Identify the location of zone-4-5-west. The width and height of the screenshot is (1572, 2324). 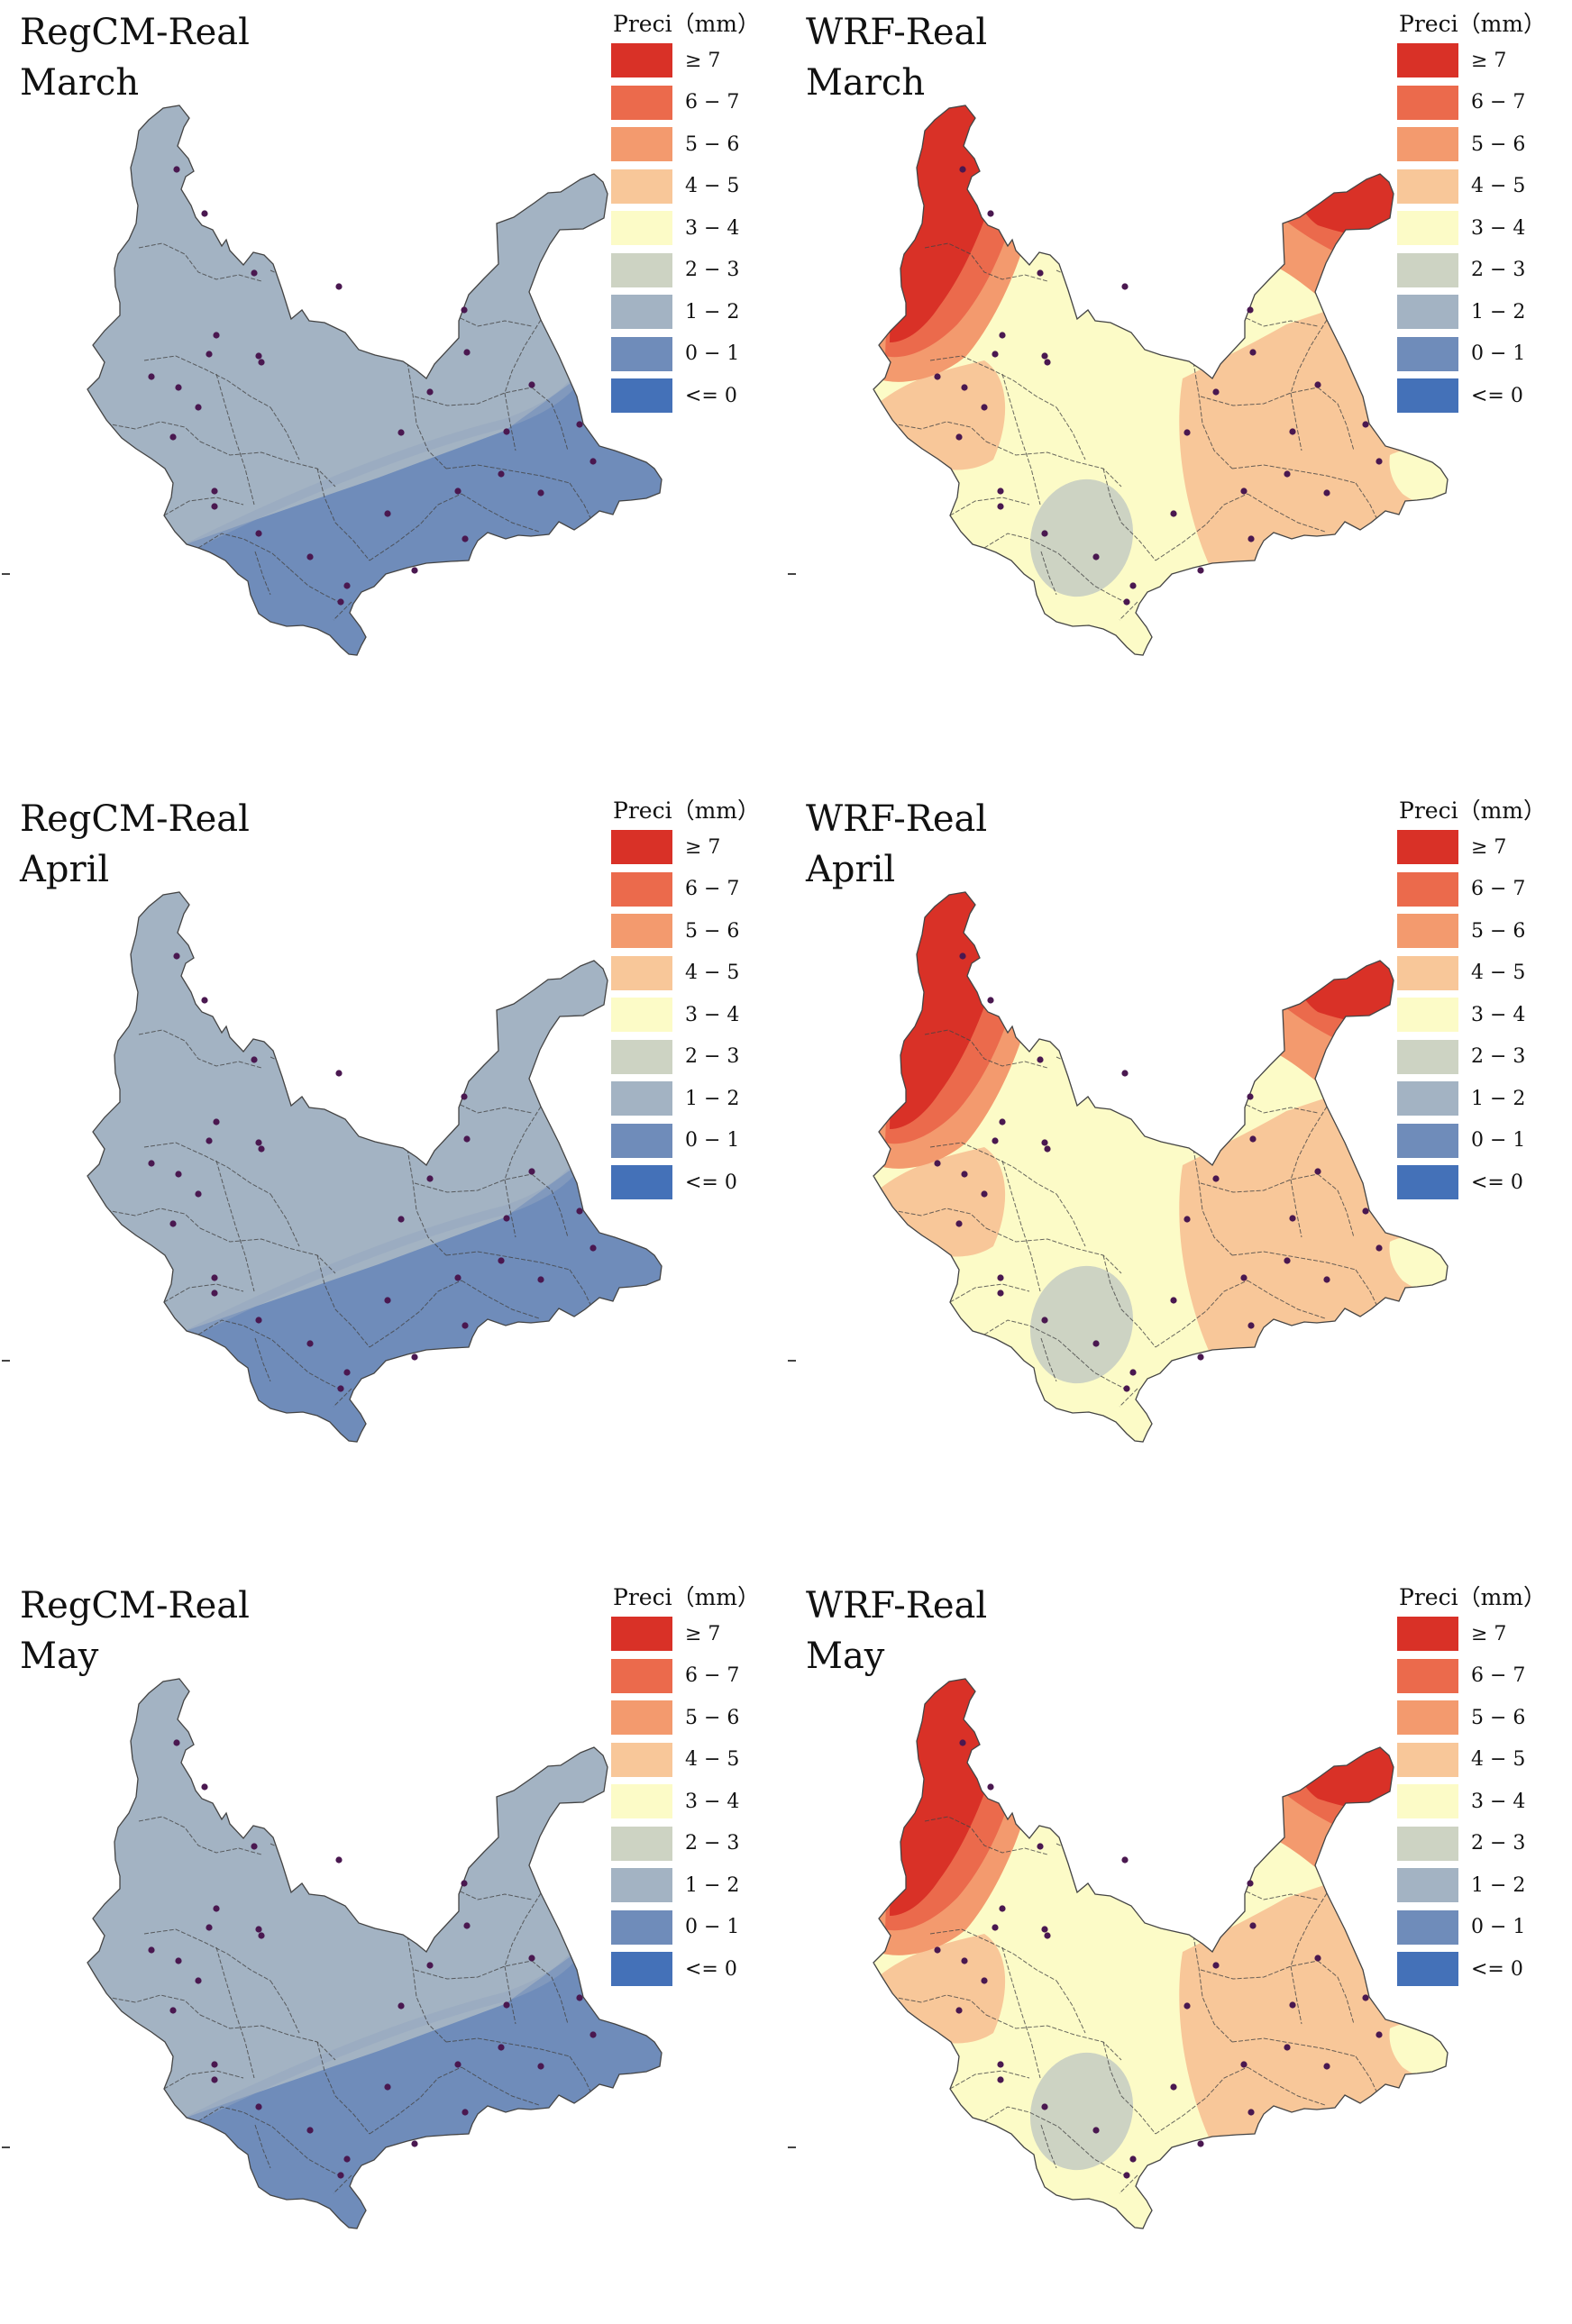
(939, 1202).